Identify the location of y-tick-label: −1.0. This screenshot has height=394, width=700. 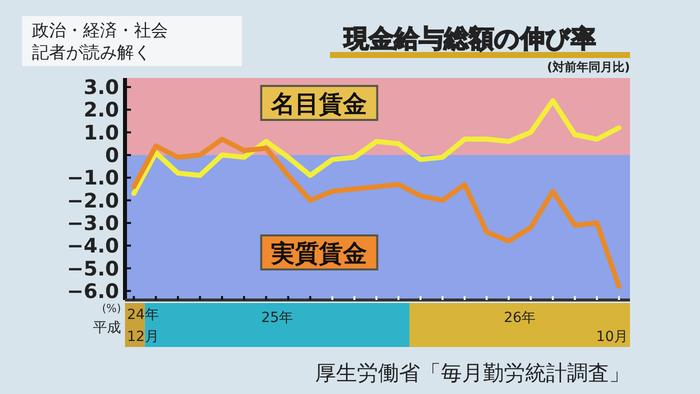
(92, 178).